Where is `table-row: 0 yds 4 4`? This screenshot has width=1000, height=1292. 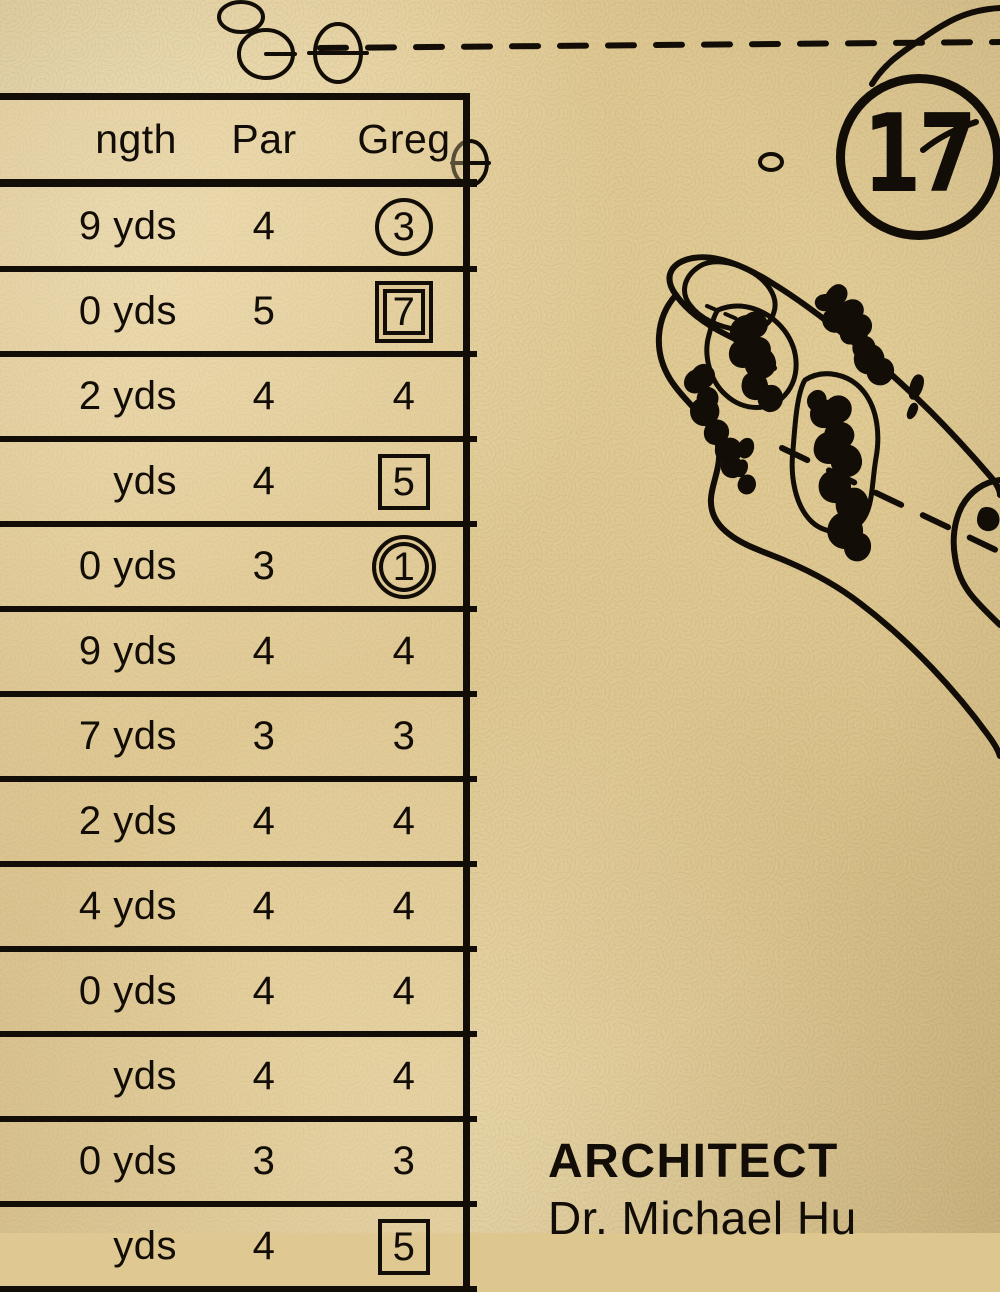
table-row: 0 yds 4 4 is located at coordinates (238, 993).